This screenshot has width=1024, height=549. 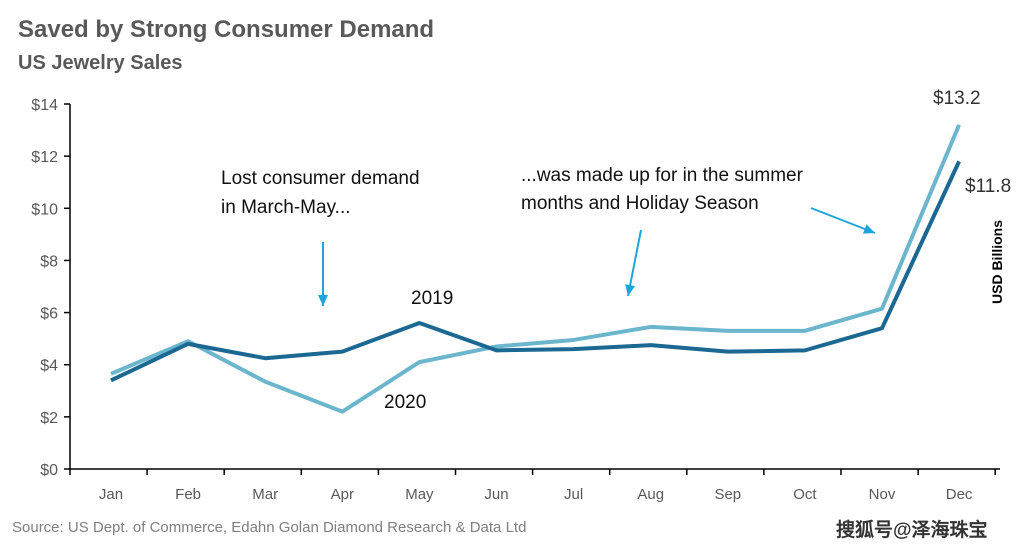 I want to click on x-tick-label: Feb, so click(x=188, y=494).